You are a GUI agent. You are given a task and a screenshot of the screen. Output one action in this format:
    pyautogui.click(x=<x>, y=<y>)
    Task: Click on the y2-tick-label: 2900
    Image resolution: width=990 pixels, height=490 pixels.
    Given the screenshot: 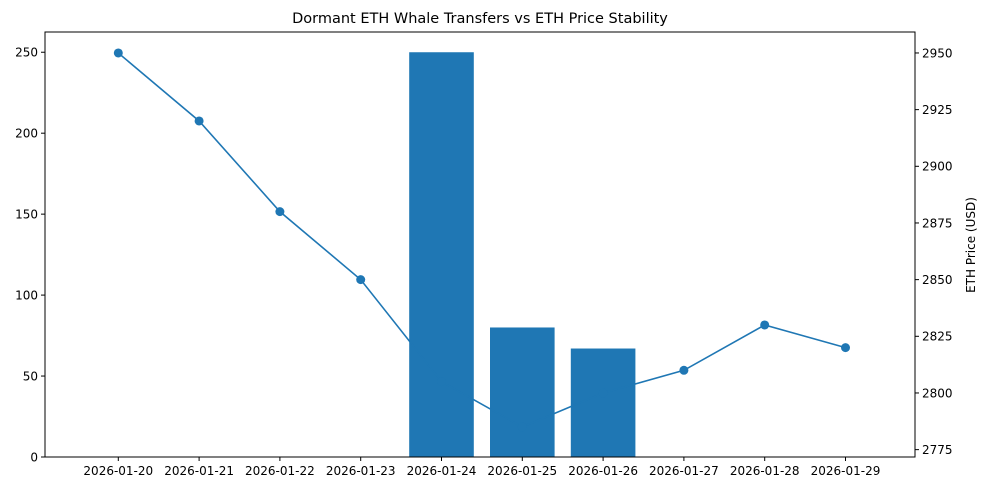 What is the action you would take?
    pyautogui.click(x=937, y=167)
    